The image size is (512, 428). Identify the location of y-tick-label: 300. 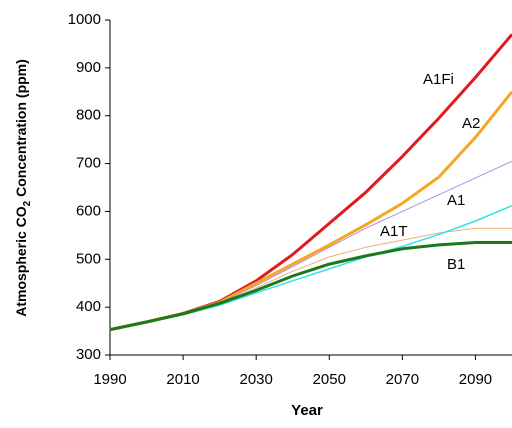
(88, 354).